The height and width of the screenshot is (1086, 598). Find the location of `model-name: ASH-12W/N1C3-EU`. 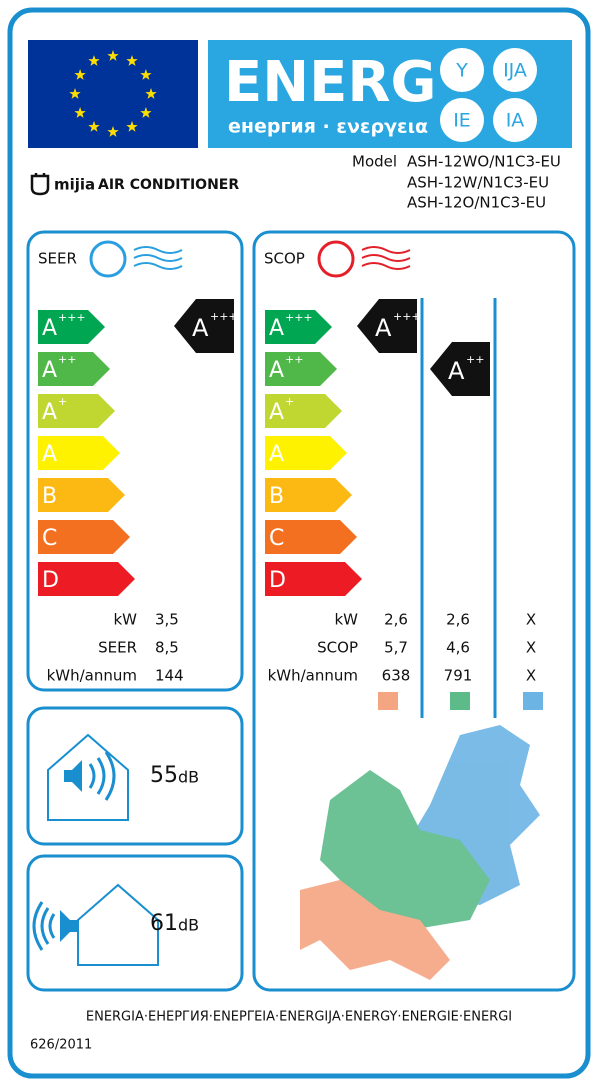

model-name: ASH-12W/N1C3-EU is located at coordinates (478, 183).